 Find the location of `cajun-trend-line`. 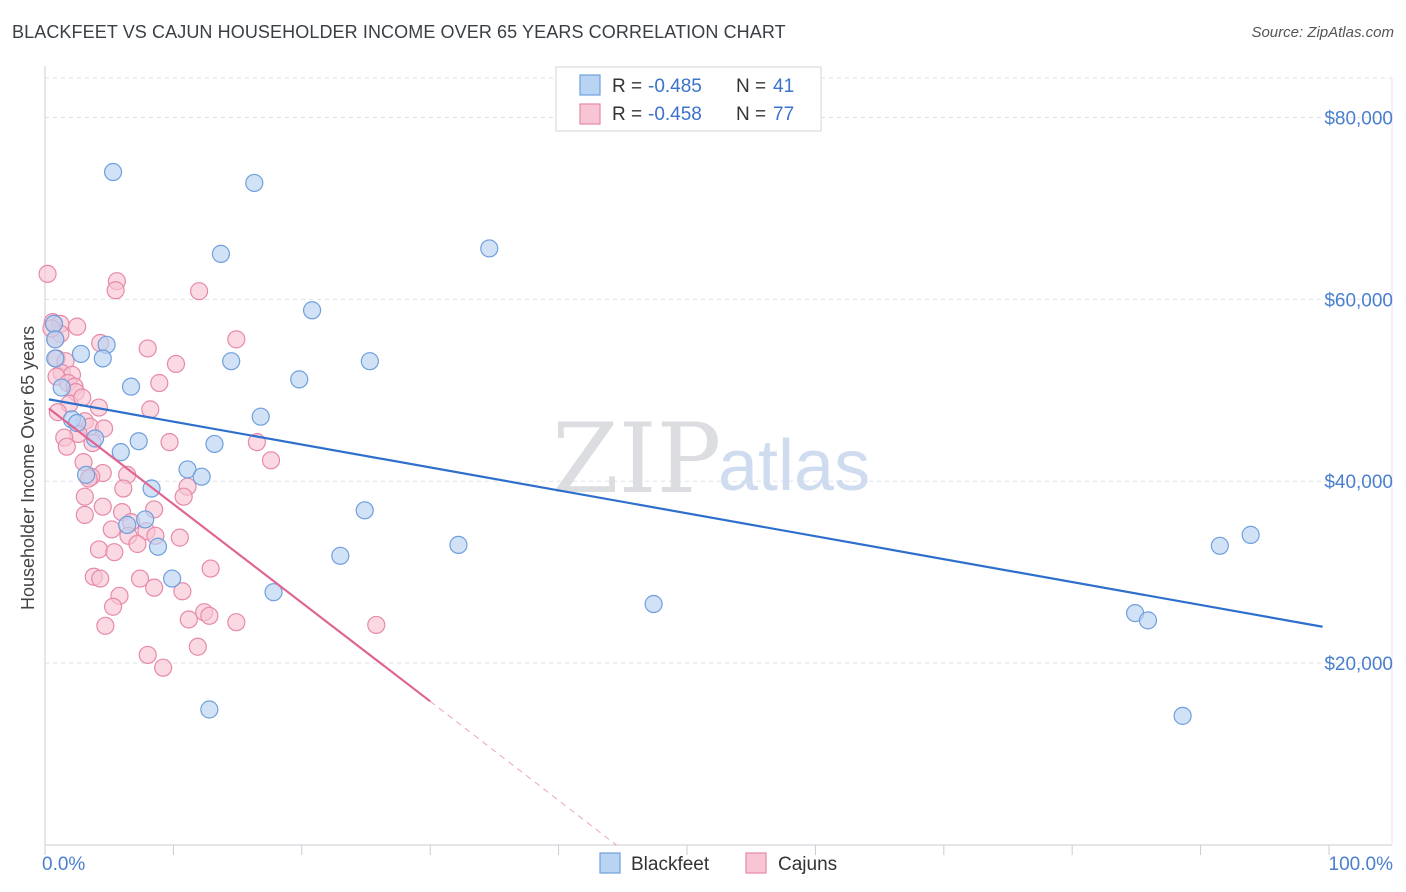

cajun-trend-line is located at coordinates (239, 555).